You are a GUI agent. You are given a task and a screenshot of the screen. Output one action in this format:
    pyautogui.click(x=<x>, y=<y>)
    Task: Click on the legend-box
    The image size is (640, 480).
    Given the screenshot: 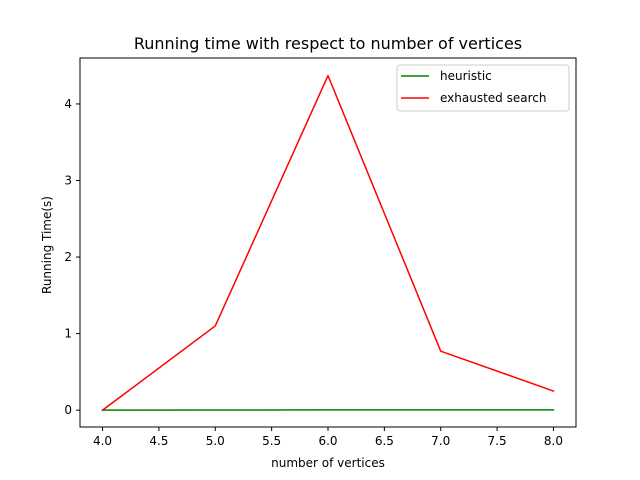 What is the action you would take?
    pyautogui.click(x=483, y=88)
    